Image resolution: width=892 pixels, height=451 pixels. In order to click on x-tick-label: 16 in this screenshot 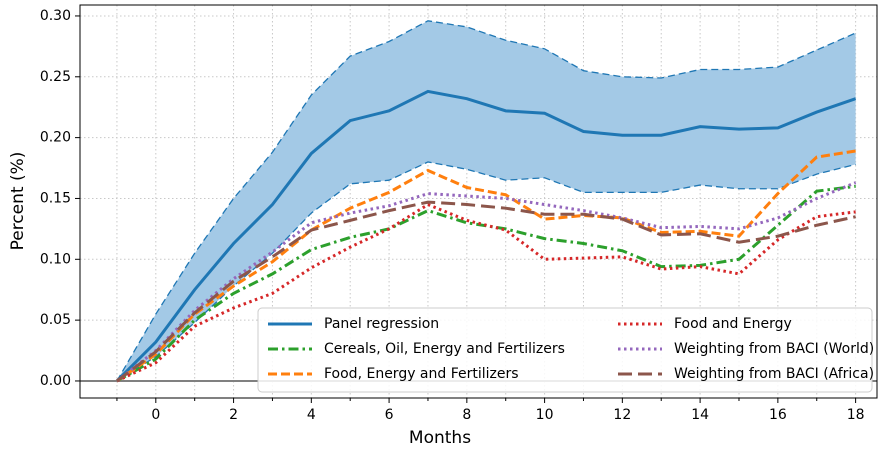, I will do `click(778, 415)`.